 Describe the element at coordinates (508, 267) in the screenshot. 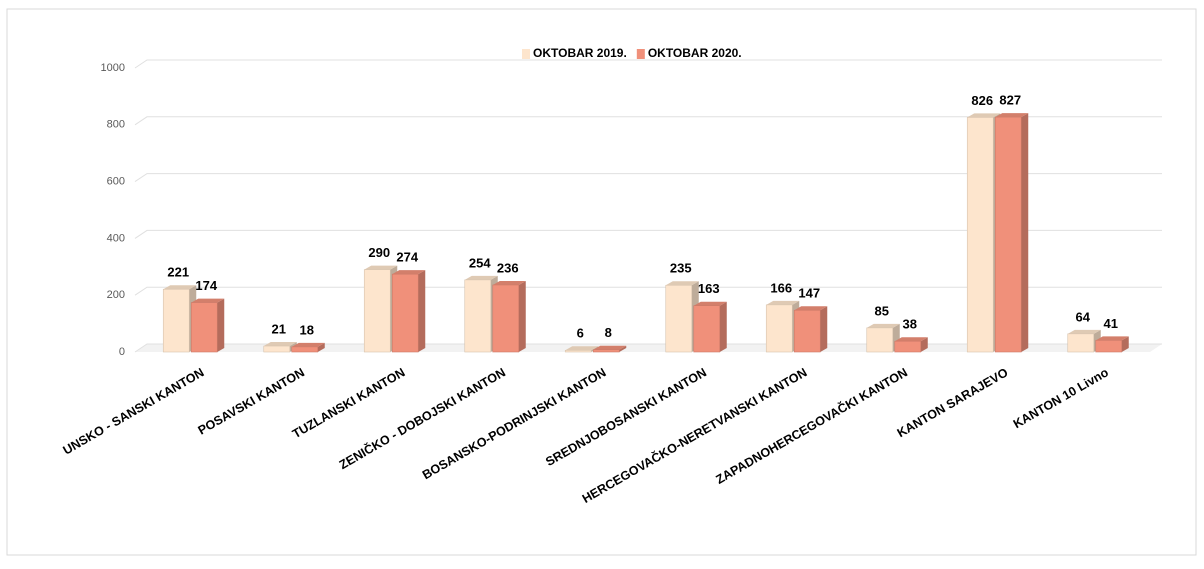

I see `data-label: 236` at that location.